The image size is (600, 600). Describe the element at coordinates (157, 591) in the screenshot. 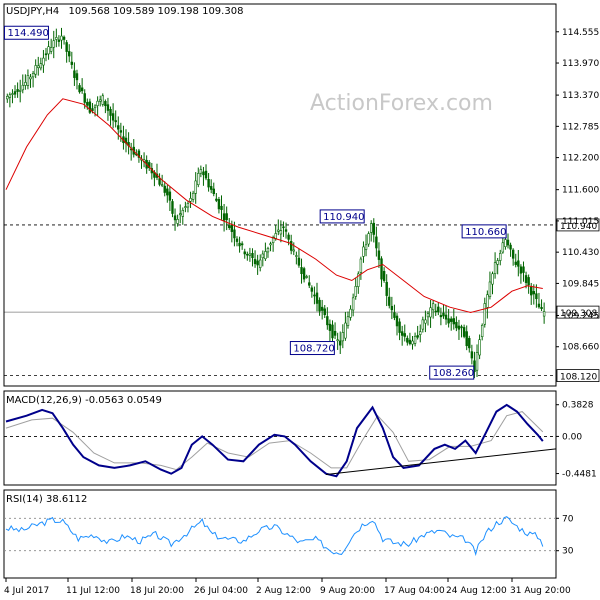

I see `x-tick-label: 18 Jul 20:00` at that location.